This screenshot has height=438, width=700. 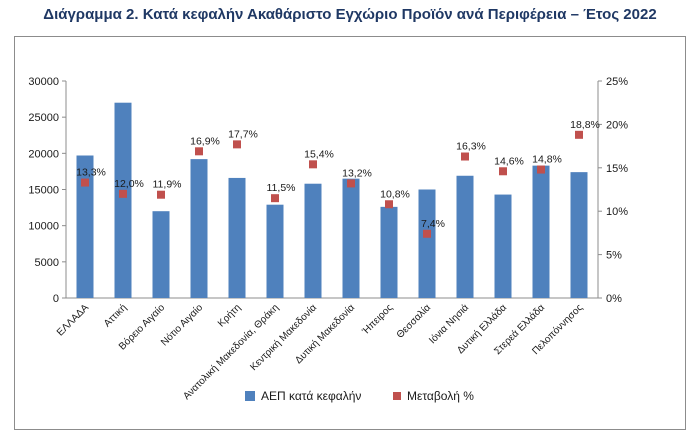 I want to click on data-label: 14,8%, so click(x=547, y=160).